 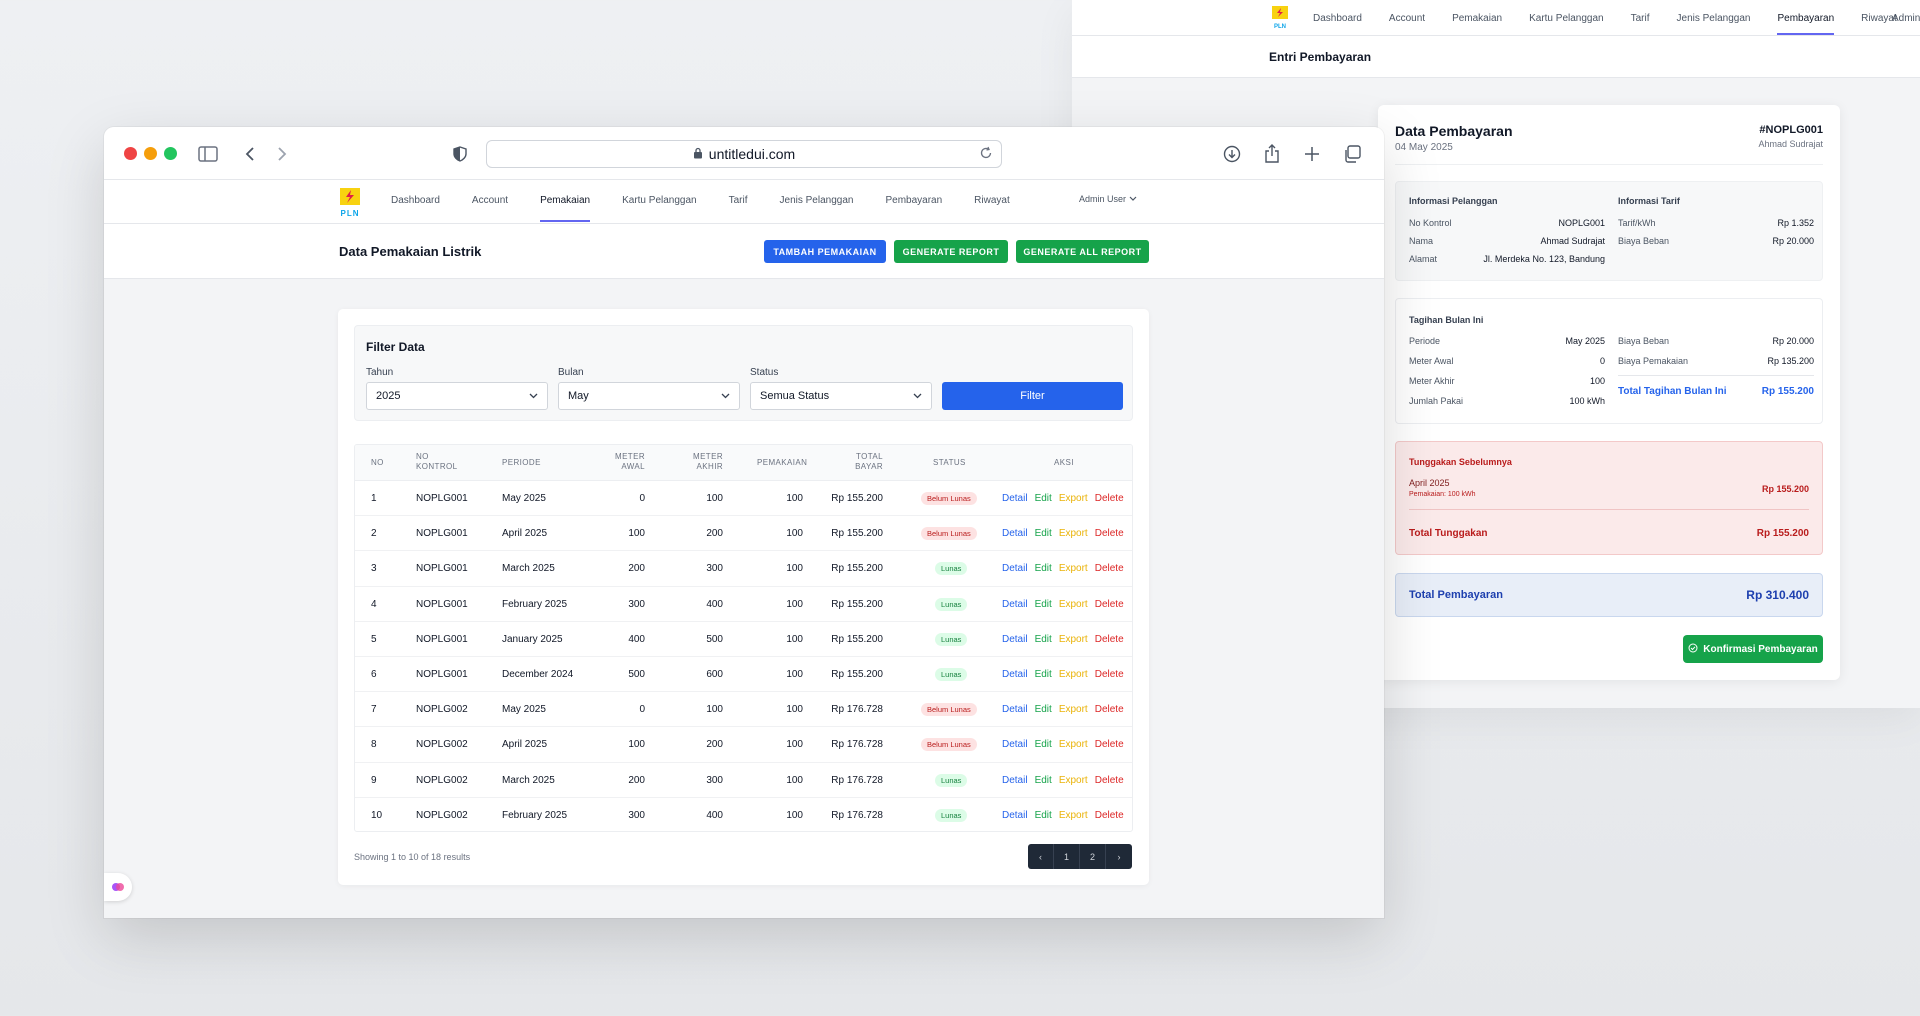 I want to click on generate-all-report-button: GENERATE ALL REPORT, so click(x=1082, y=251).